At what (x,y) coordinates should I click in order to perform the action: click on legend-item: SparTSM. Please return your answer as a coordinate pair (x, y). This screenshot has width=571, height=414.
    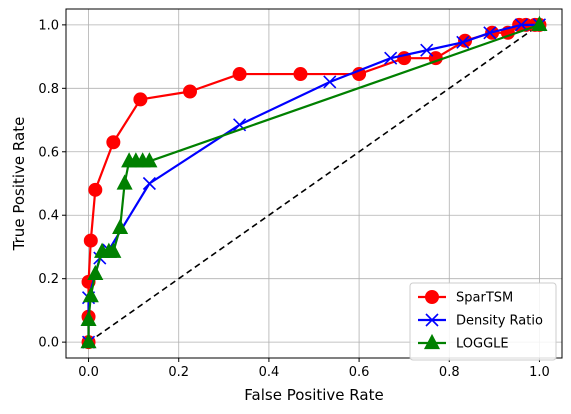
    Looking at the image, I should click on (465, 298).